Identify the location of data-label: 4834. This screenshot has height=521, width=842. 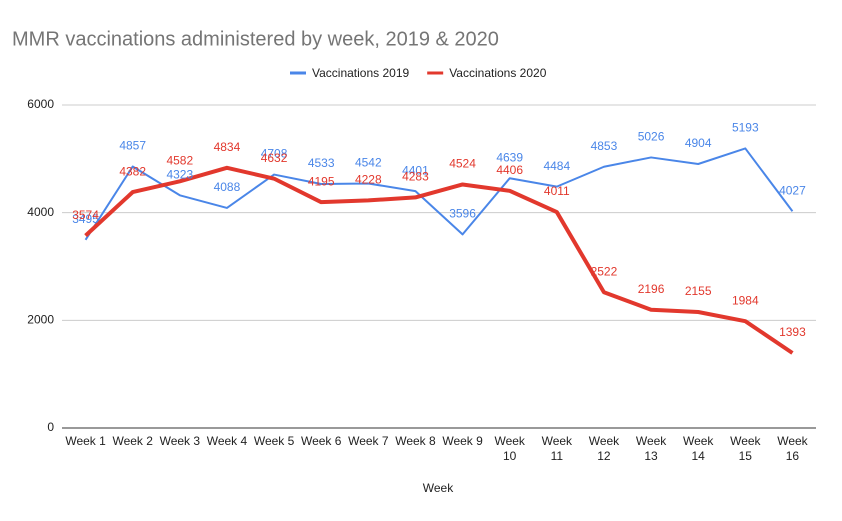
(227, 147).